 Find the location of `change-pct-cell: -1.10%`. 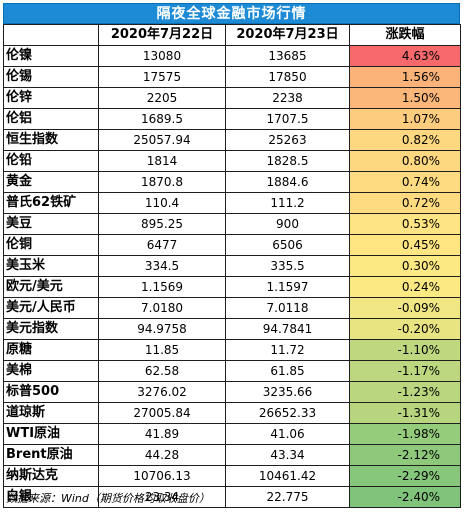

change-pct-cell: -1.10% is located at coordinates (405, 350).